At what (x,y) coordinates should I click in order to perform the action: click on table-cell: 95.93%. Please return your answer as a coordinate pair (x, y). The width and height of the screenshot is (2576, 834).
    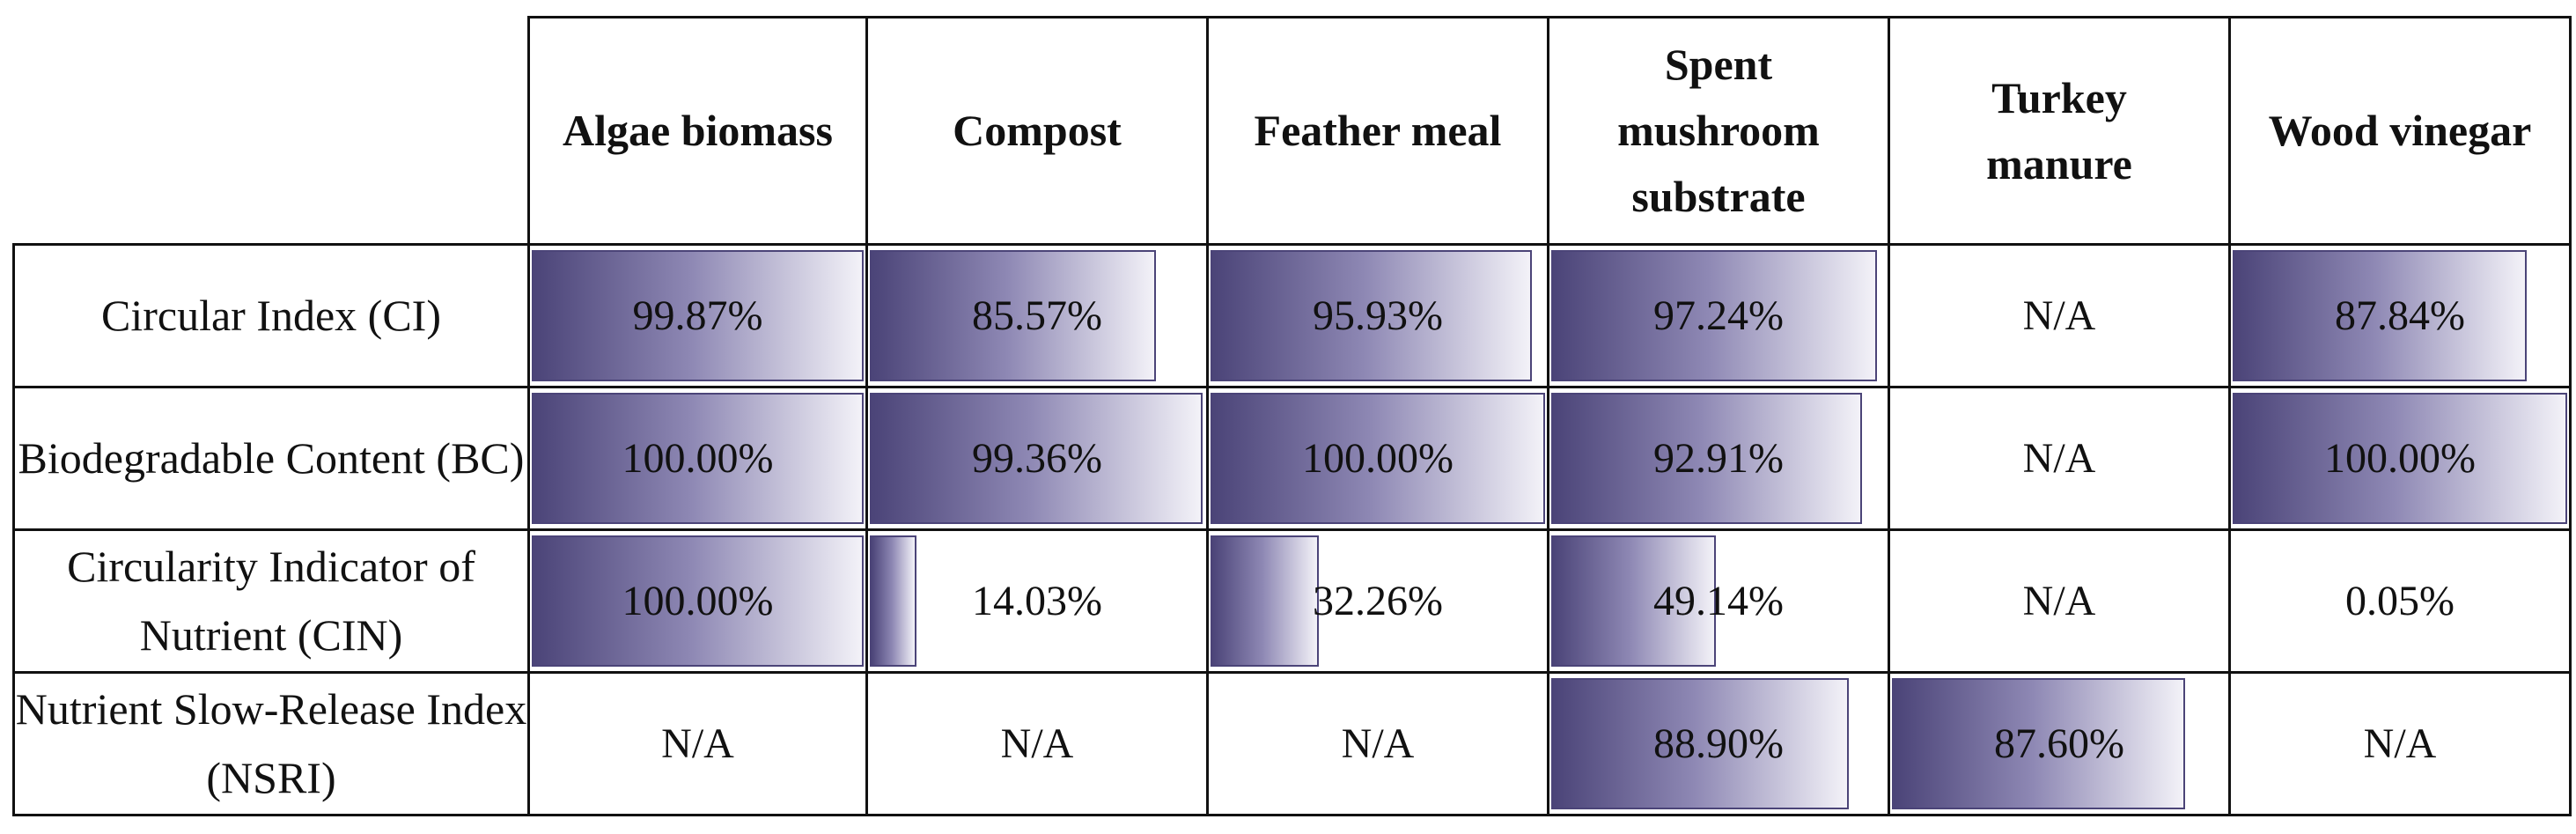
    Looking at the image, I should click on (1377, 315).